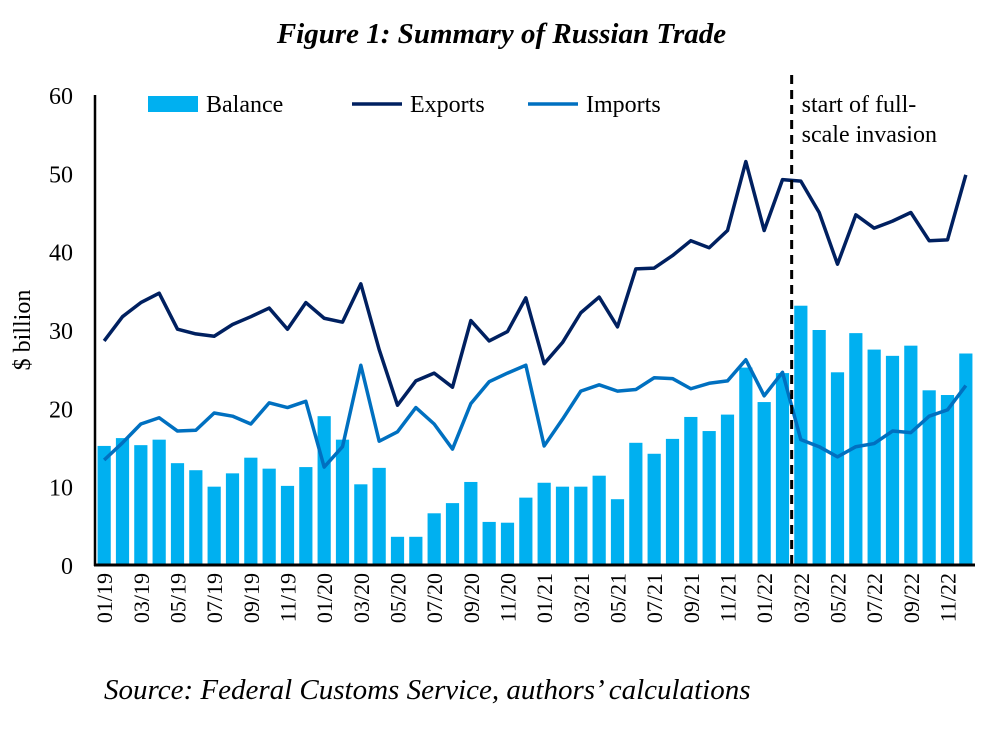  Describe the element at coordinates (623, 105) in the screenshot. I see `legend-label-imports: Imports` at that location.